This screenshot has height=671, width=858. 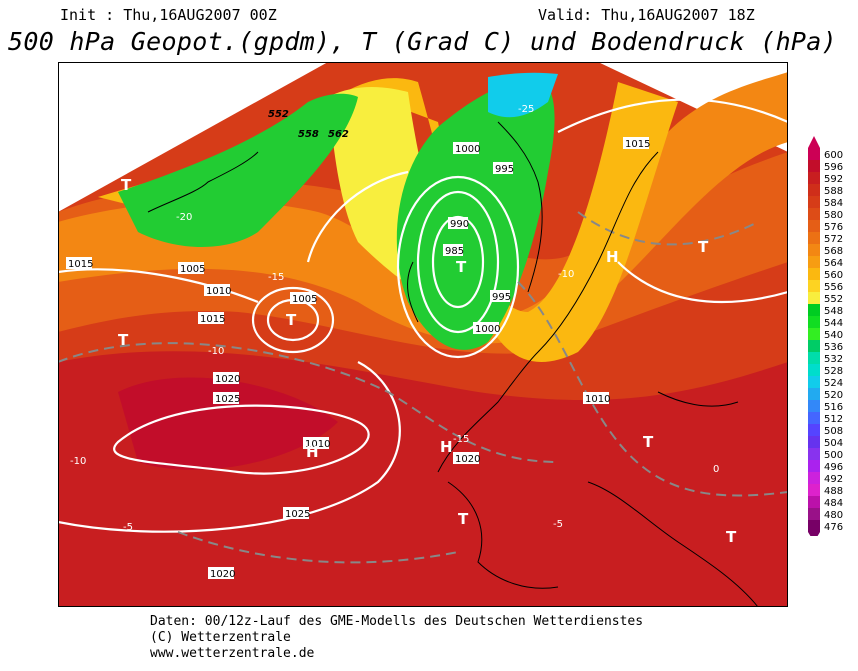 I want to click on valid-time: Valid: Thu,16AUG2007 18Z, so click(x=646, y=15).